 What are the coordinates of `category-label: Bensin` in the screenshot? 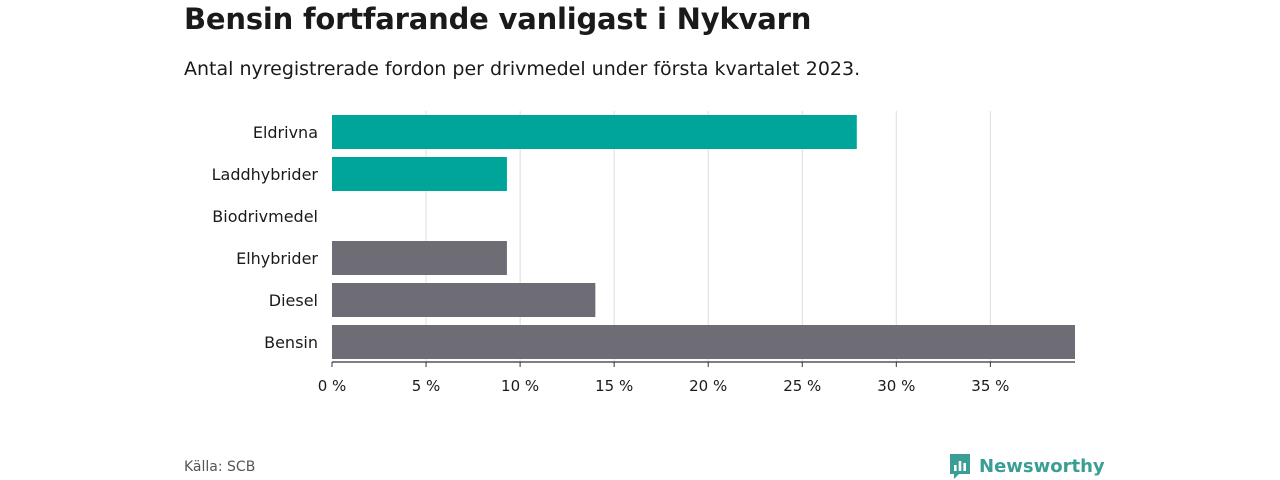 It's located at (291, 342).